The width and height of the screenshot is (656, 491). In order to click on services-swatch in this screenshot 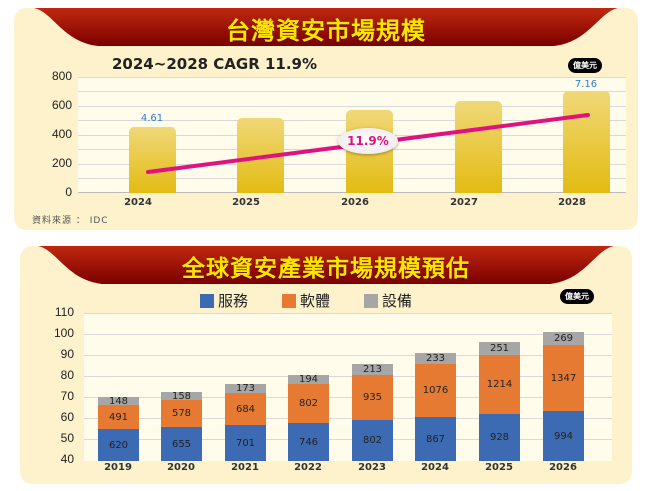, I will do `click(207, 300)`.